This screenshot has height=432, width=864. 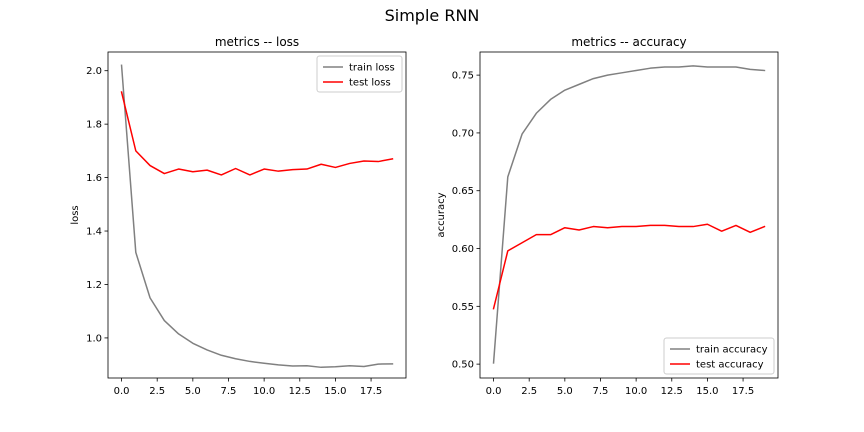 I want to click on accuracy-x-tick-label: 10.0, so click(x=636, y=391).